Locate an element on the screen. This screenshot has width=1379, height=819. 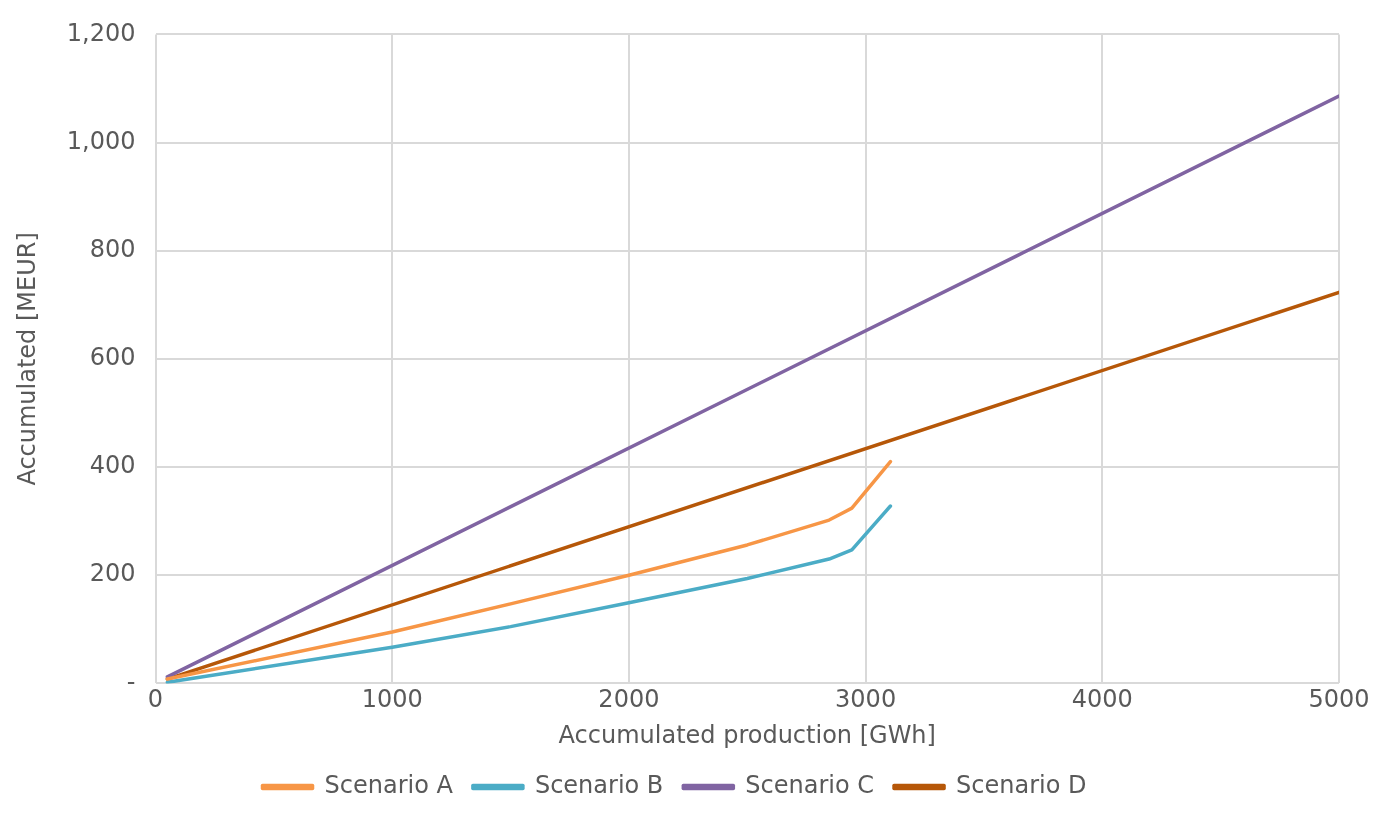
x-tick-label: 3000 is located at coordinates (866, 699).